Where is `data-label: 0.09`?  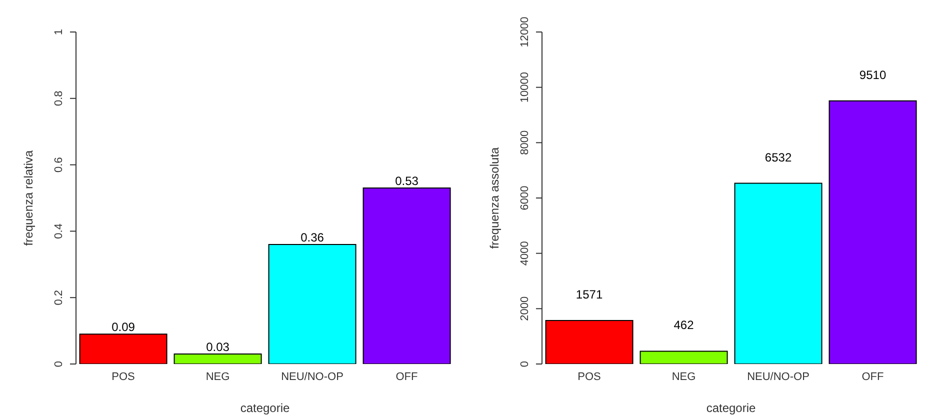
data-label: 0.09 is located at coordinates (124, 327).